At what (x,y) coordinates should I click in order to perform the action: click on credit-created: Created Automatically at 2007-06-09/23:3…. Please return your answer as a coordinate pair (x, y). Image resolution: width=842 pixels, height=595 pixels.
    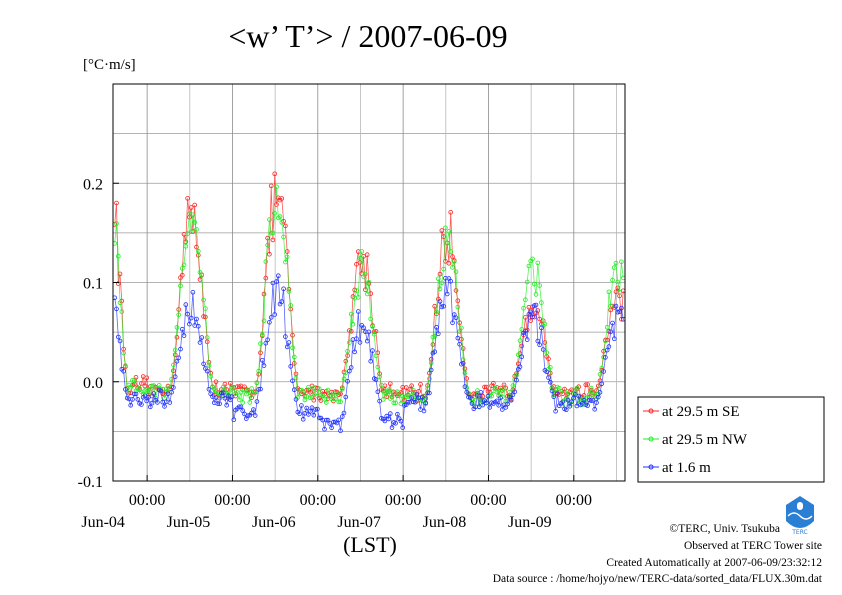
    Looking at the image, I should click on (714, 563).